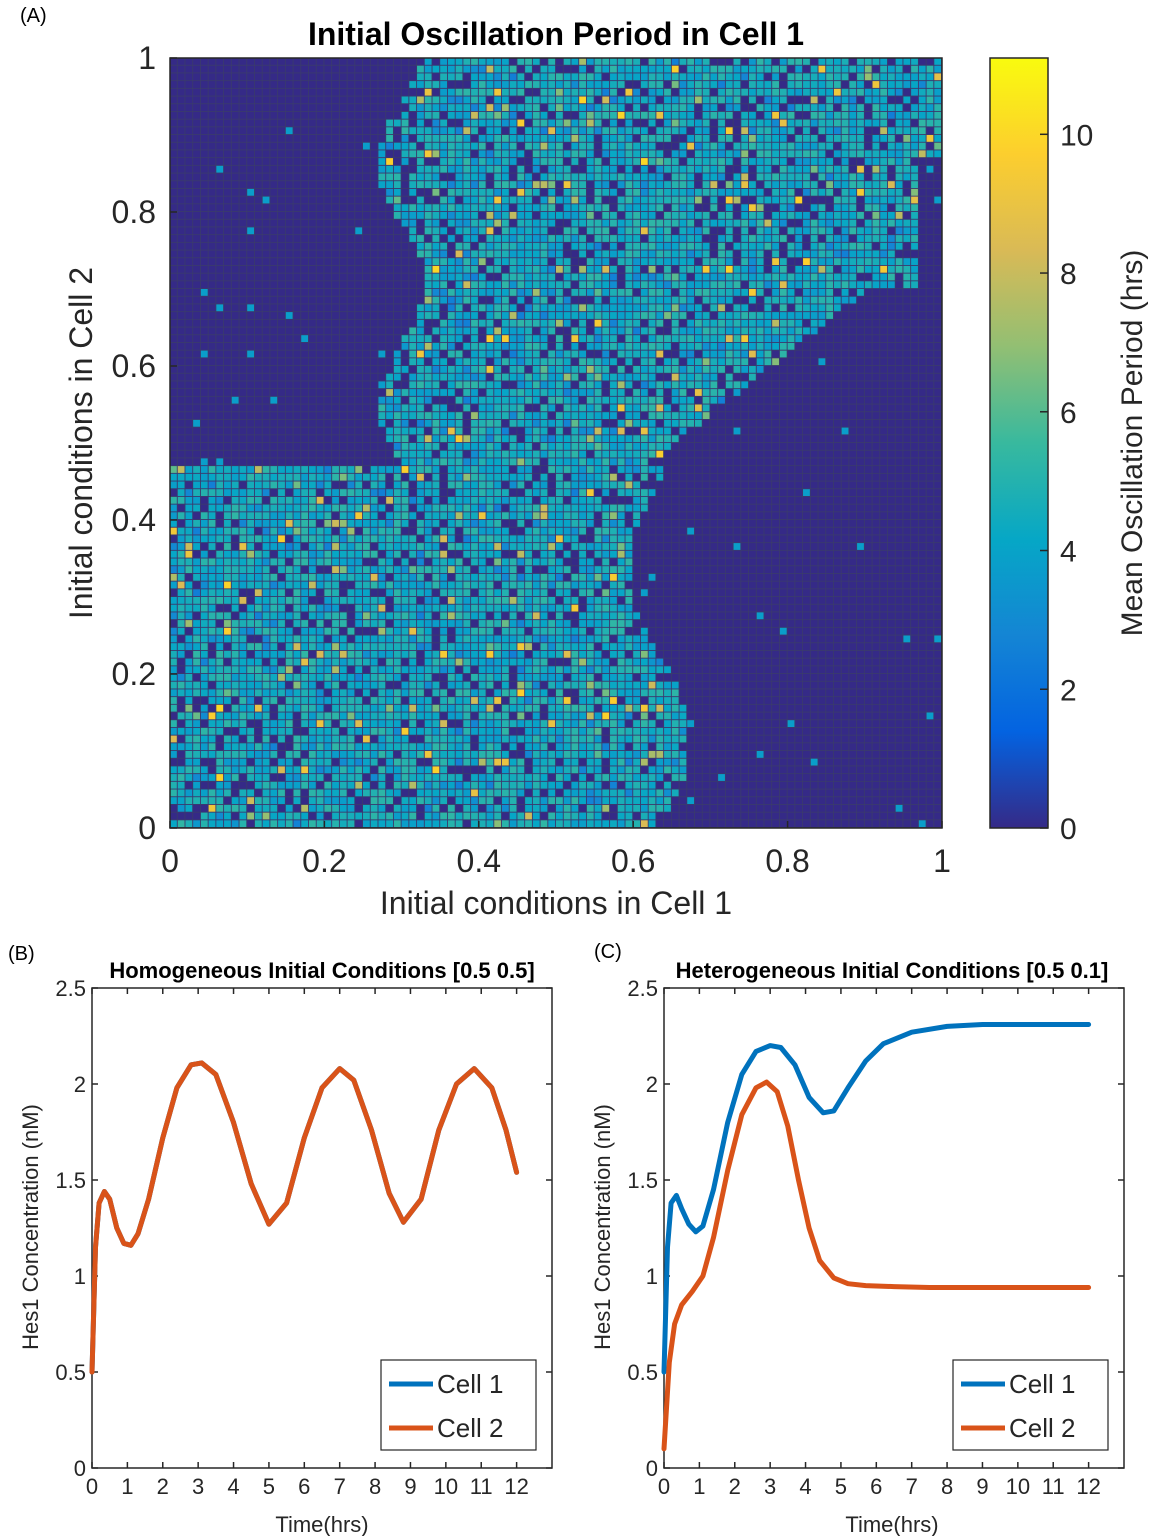 This screenshot has height=1536, width=1170. I want to click on panel-c-legend-label: Cell 2, so click(1042, 1428).